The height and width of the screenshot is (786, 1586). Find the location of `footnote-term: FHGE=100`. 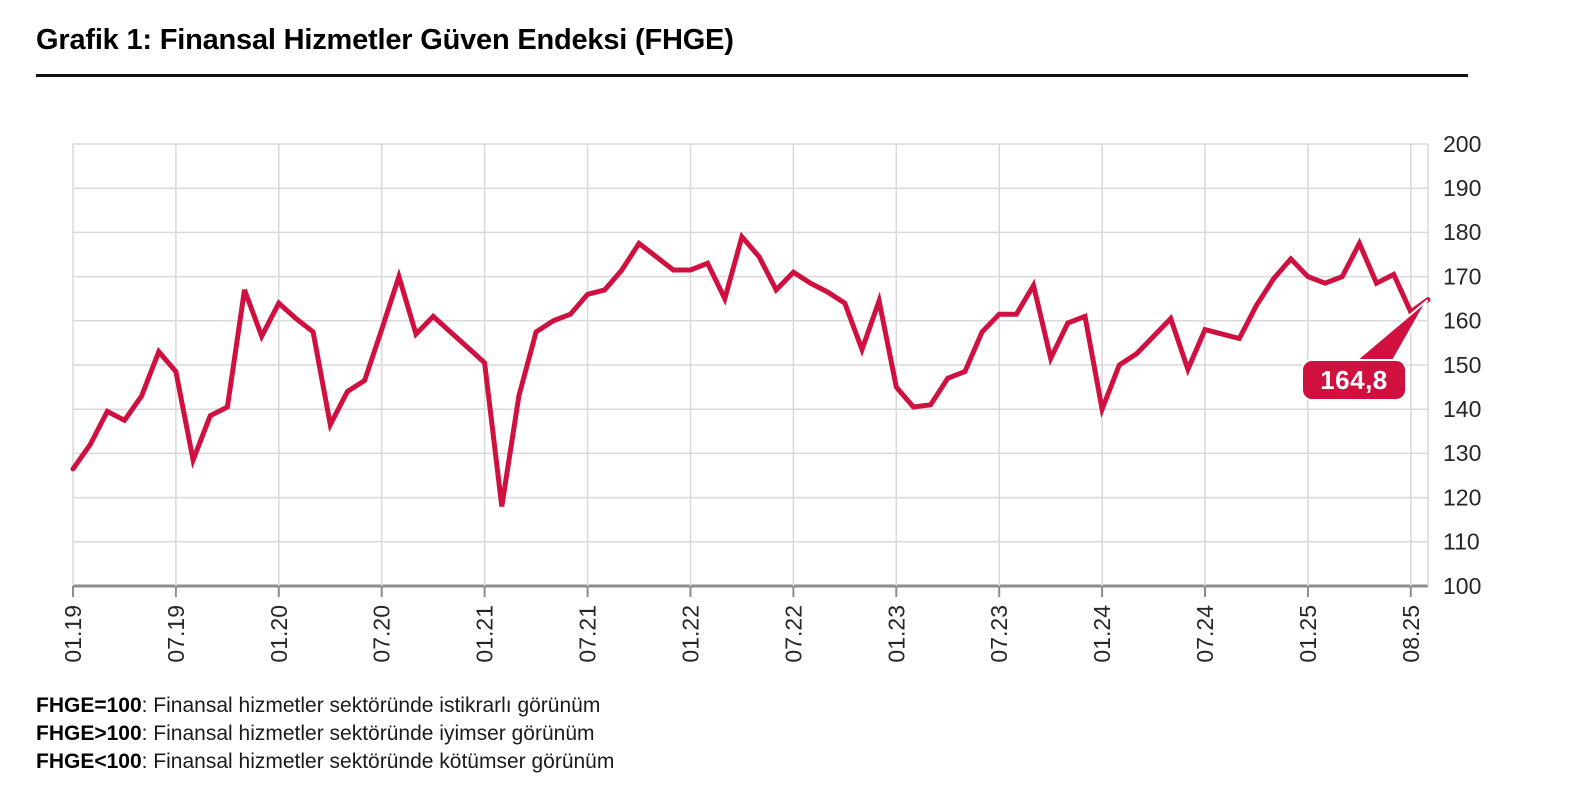

footnote-term: FHGE=100 is located at coordinates (89, 705).